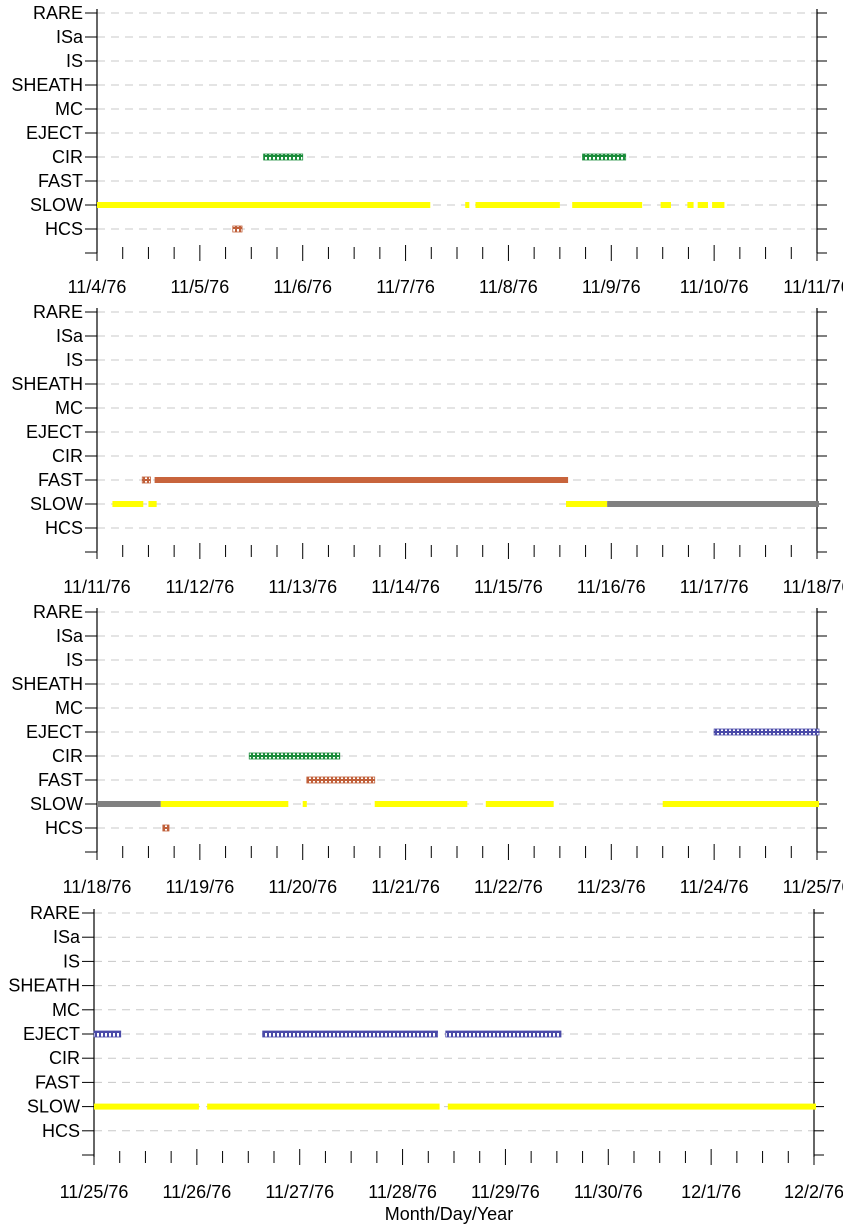  I want to click on x-tick-label: 11/28/76, so click(402, 1192).